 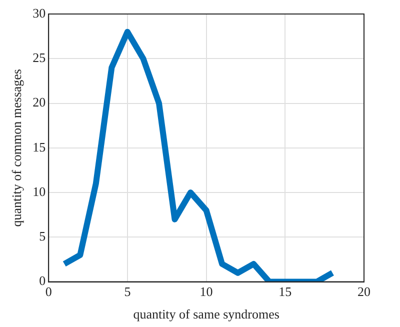 I want to click on y-axis-title: quantity of common messages, so click(x=16, y=148).